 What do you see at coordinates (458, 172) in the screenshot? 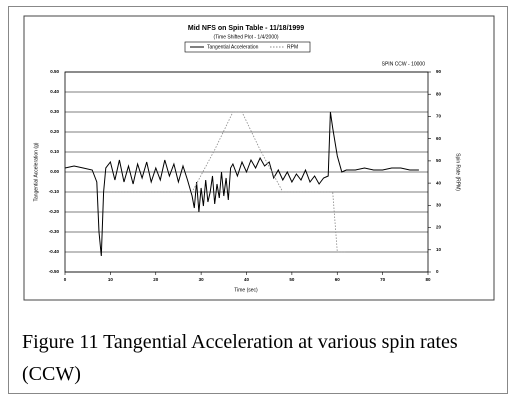
I see `y2-axis-label: Spin Rate (RPM)` at bounding box center [458, 172].